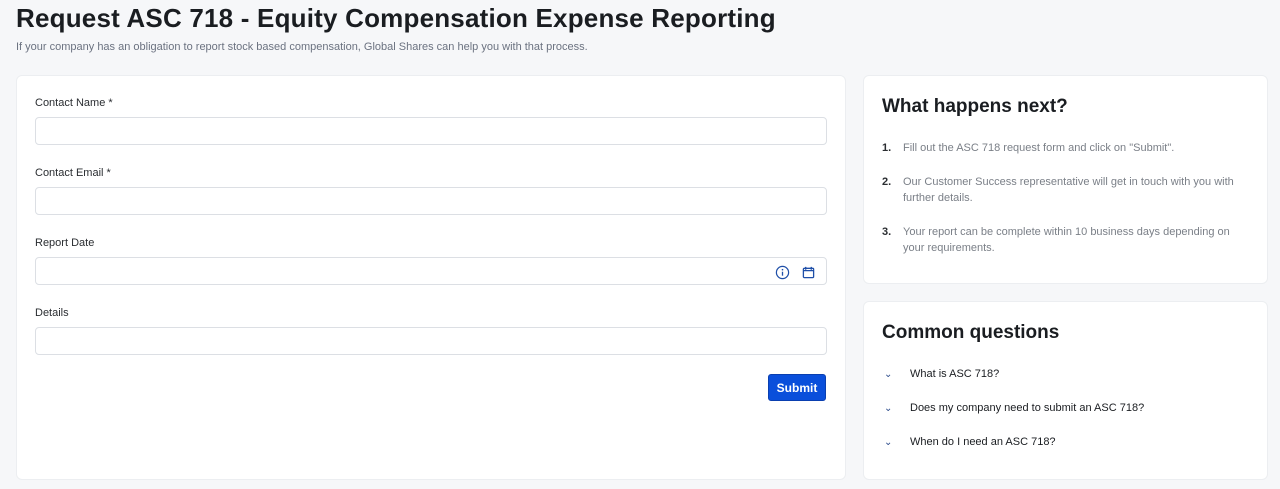  Describe the element at coordinates (431, 341) in the screenshot. I see `details-input` at that location.